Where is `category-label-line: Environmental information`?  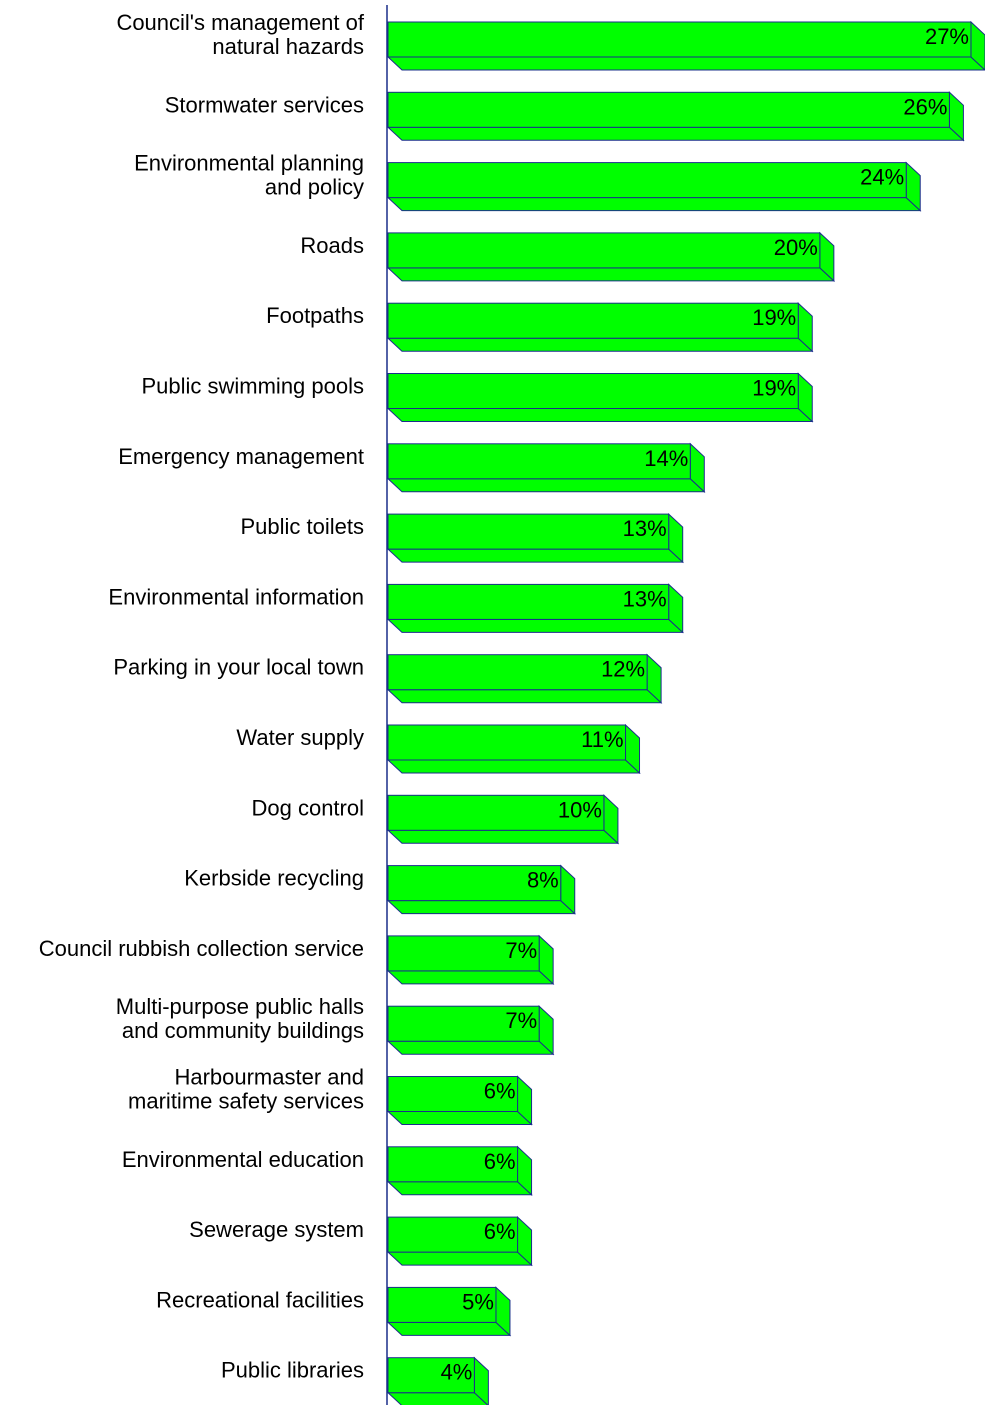
category-label-line: Environmental information is located at coordinates (236, 596).